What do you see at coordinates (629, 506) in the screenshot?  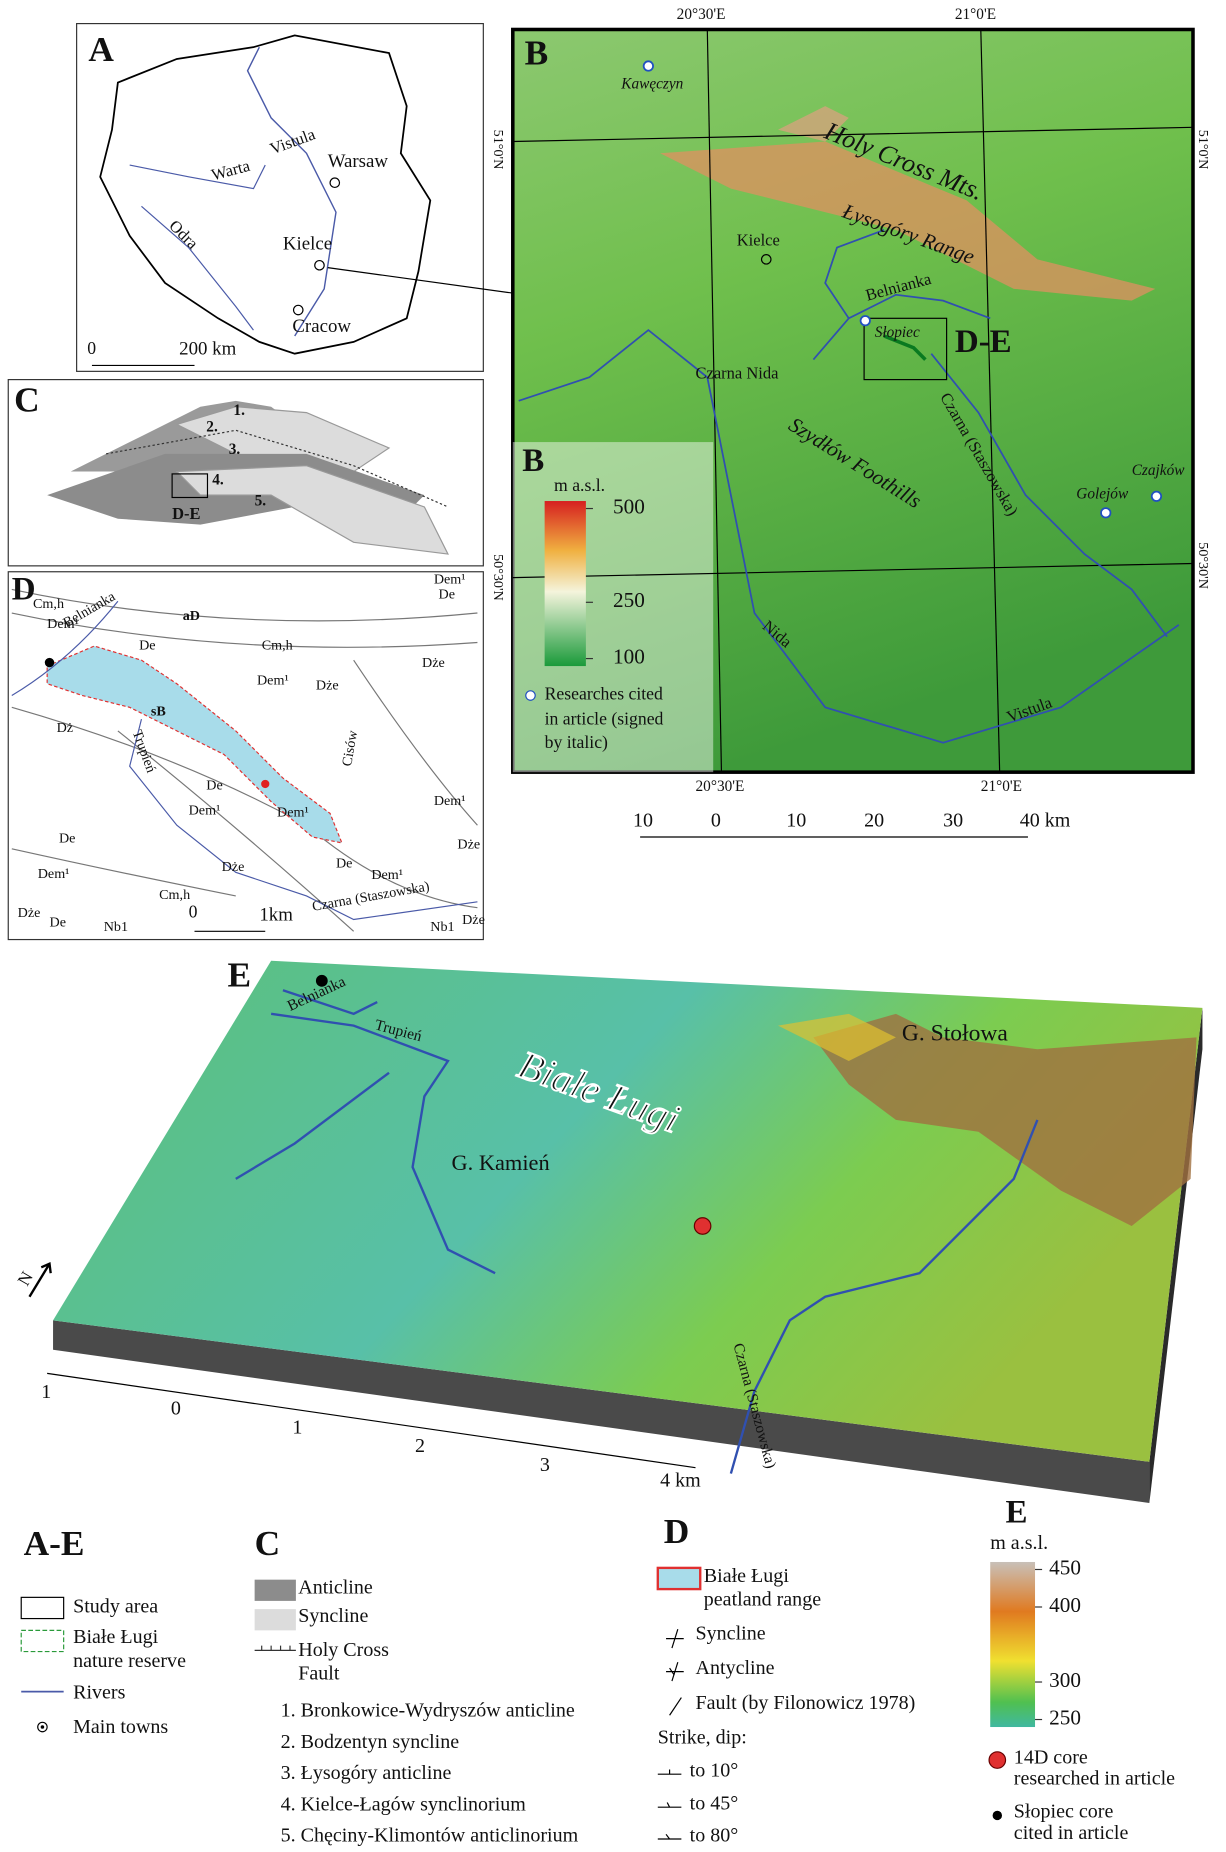 I see `colorbar-label: 500` at bounding box center [629, 506].